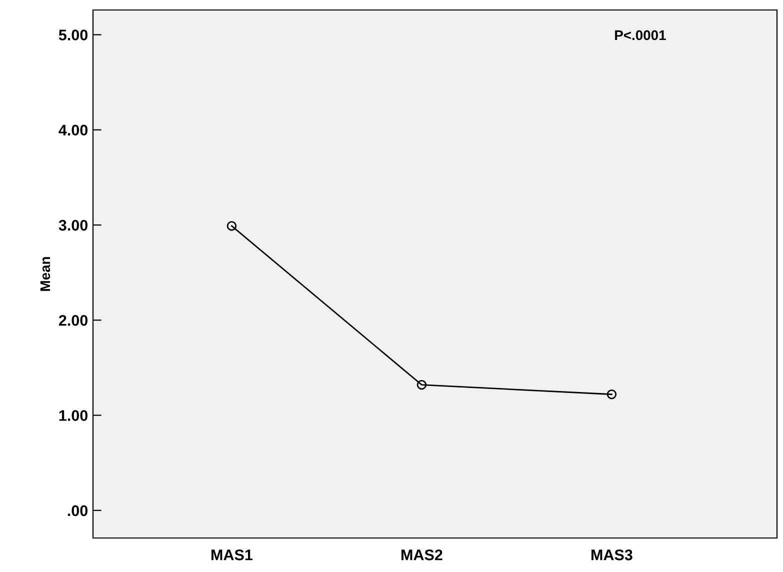  Describe the element at coordinates (73, 320) in the screenshot. I see `y-tick-label: 2.00` at that location.